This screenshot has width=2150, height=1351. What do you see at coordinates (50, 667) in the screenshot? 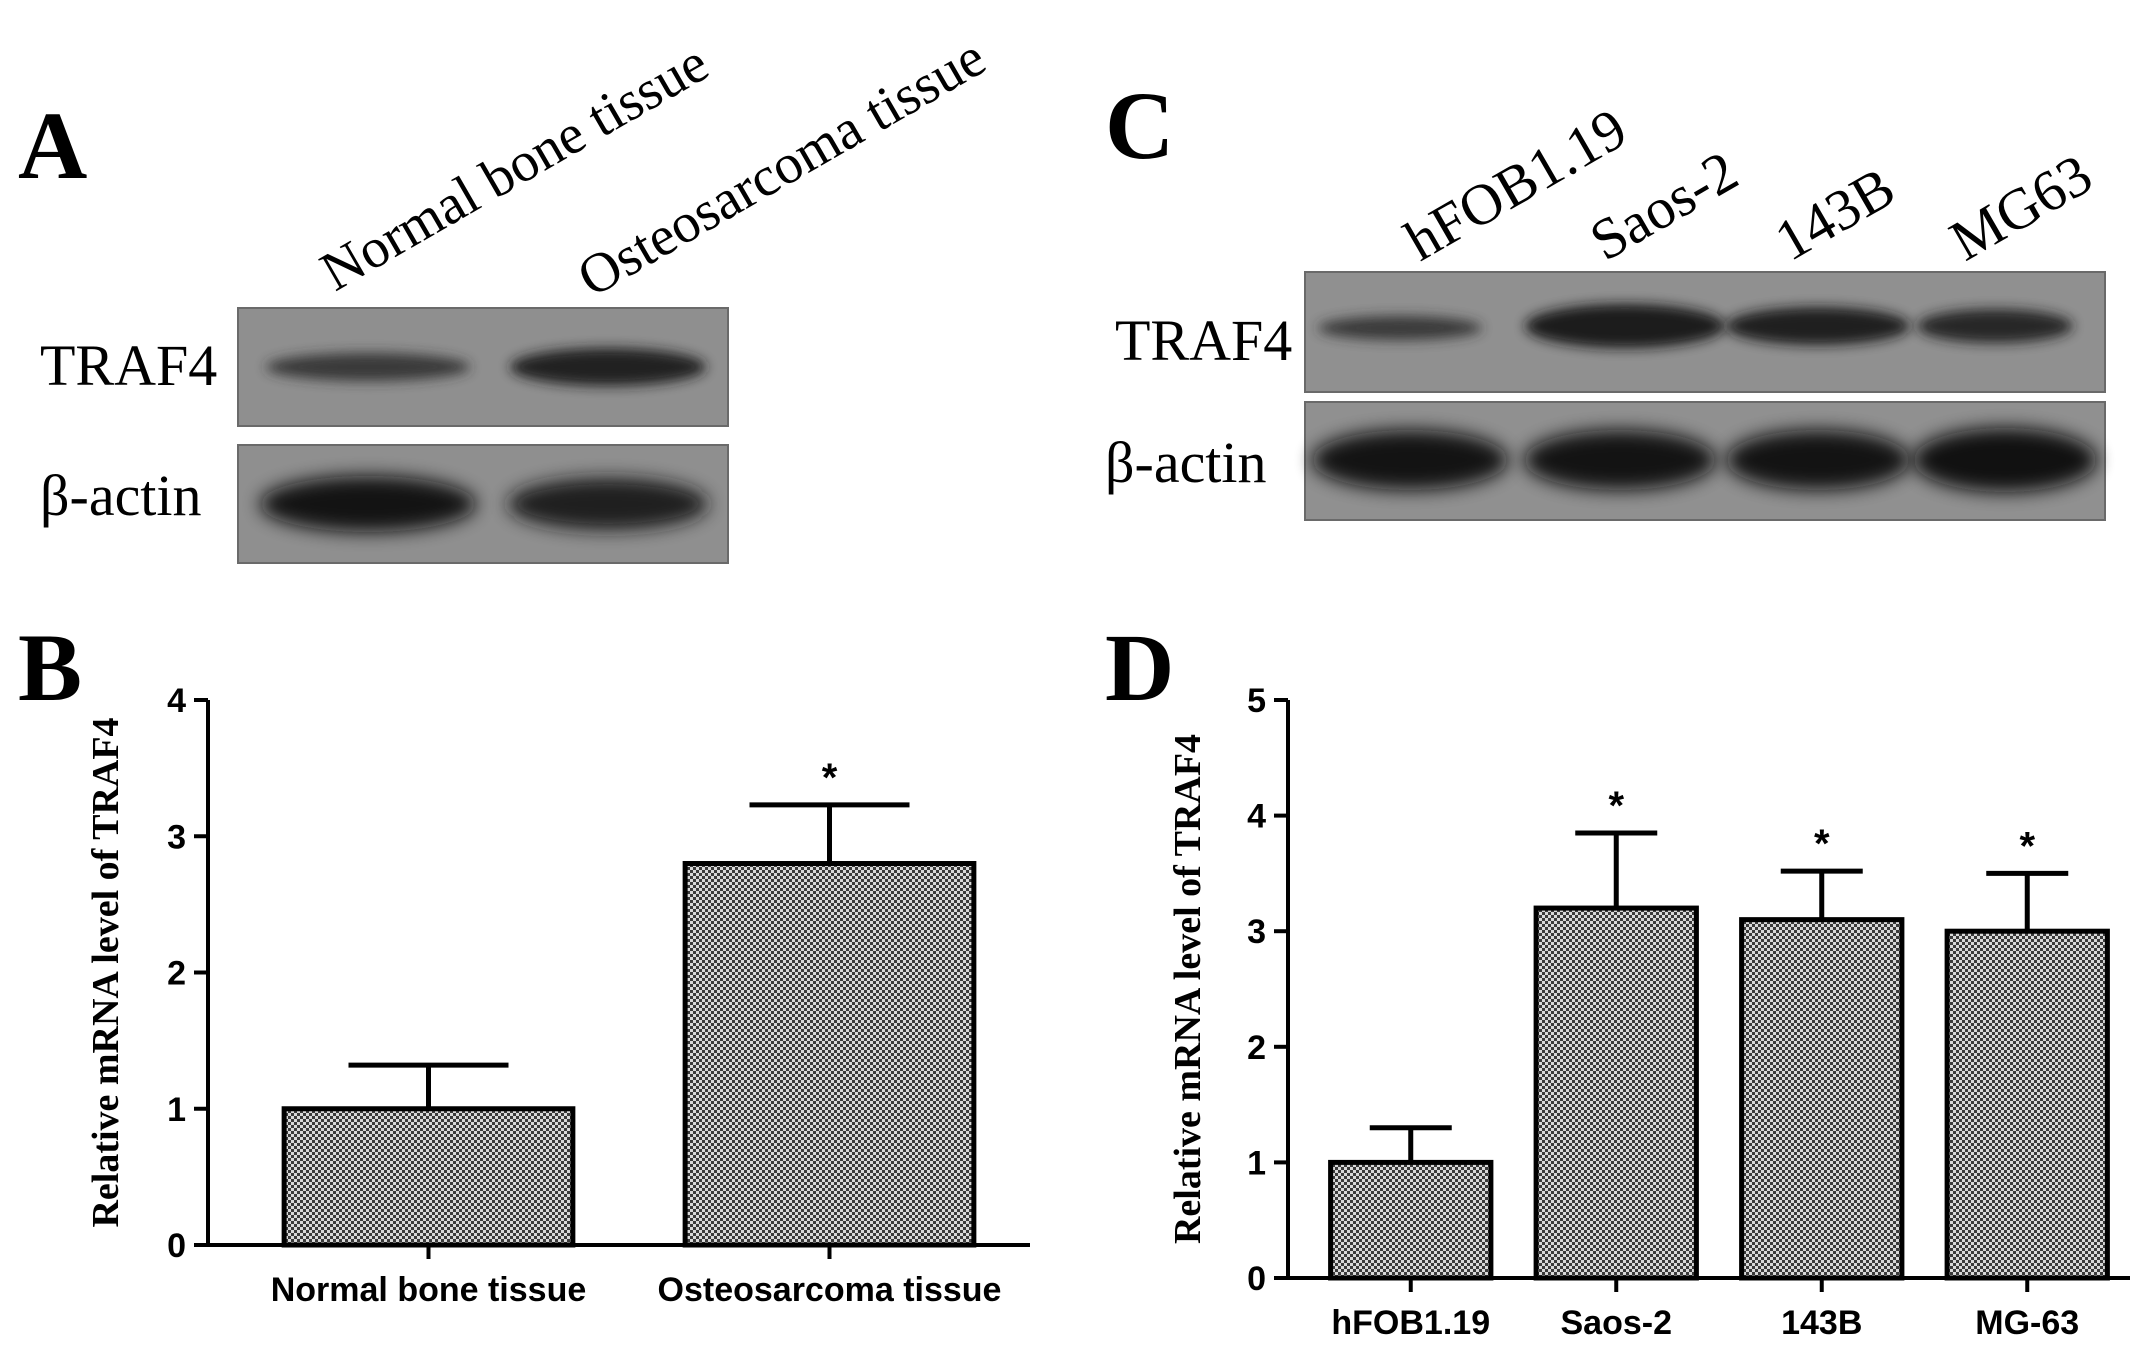
I see `panel-letter-b: B` at bounding box center [50, 667].